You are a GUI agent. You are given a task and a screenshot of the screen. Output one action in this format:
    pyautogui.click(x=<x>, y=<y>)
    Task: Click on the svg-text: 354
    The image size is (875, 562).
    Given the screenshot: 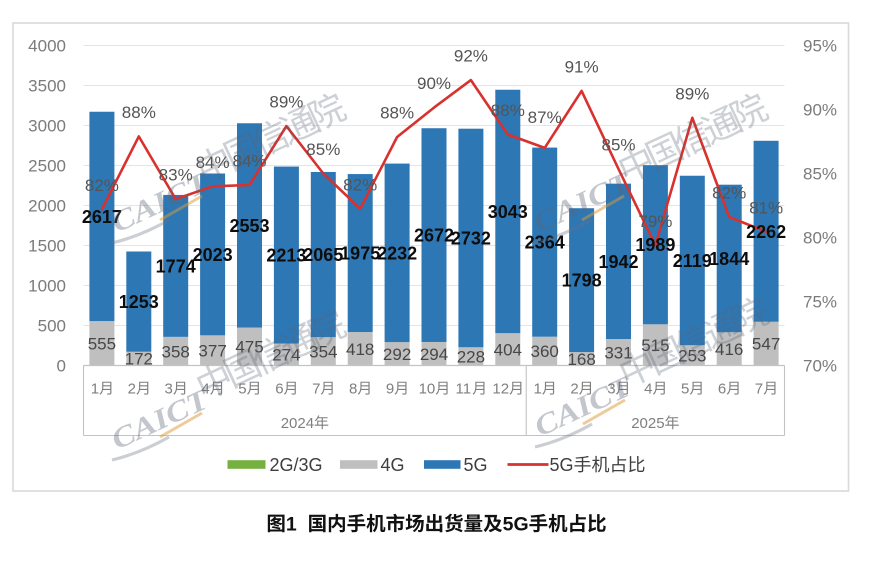 What is the action you would take?
    pyautogui.click(x=323, y=351)
    